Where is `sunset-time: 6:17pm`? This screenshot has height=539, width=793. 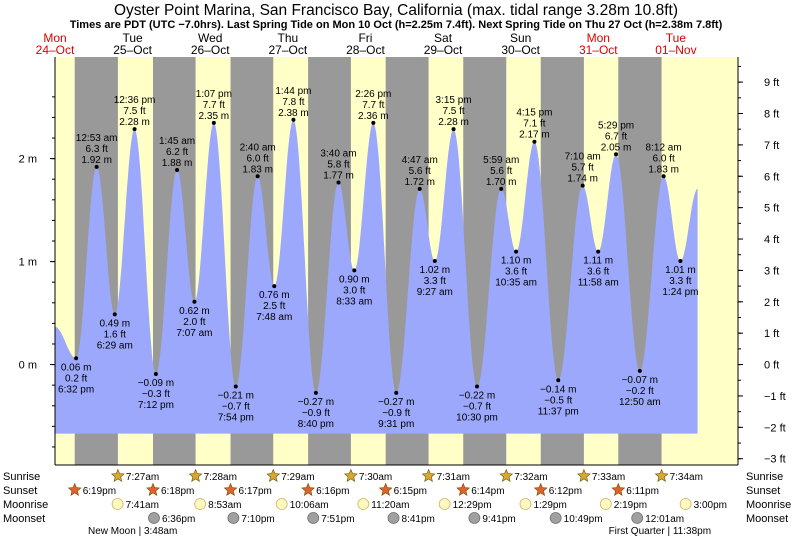
sunset-time: 6:17pm is located at coordinates (255, 491).